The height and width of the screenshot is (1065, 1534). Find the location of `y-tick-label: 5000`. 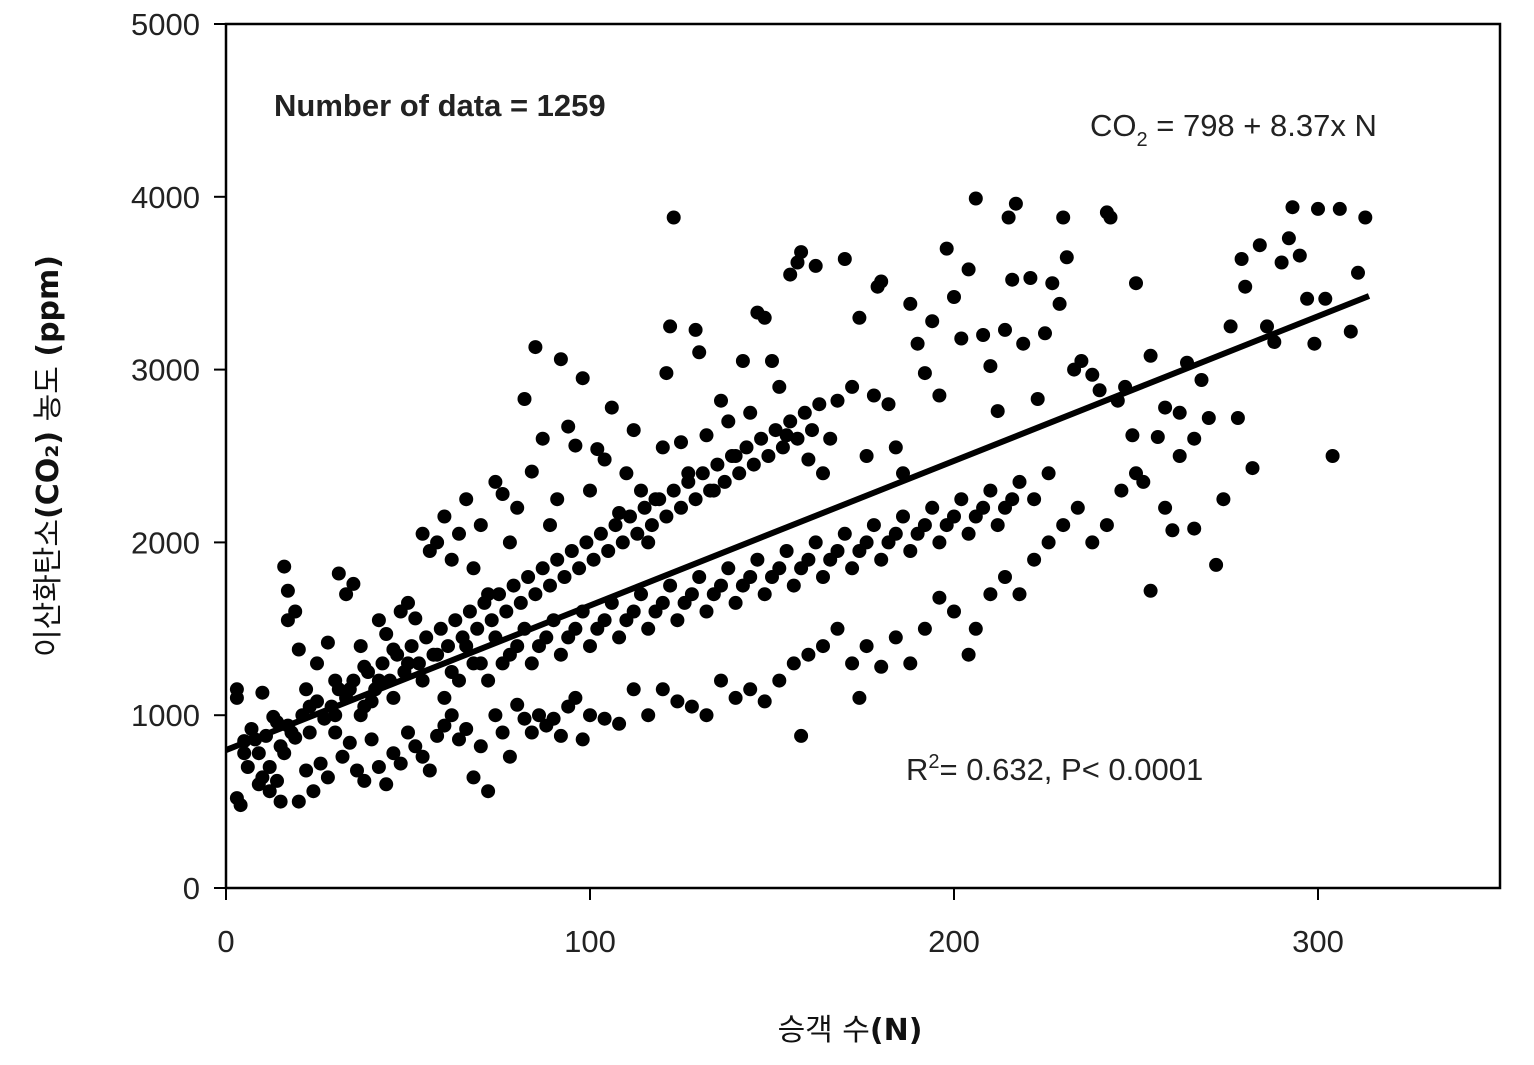

y-tick-label: 5000 is located at coordinates (165, 24).